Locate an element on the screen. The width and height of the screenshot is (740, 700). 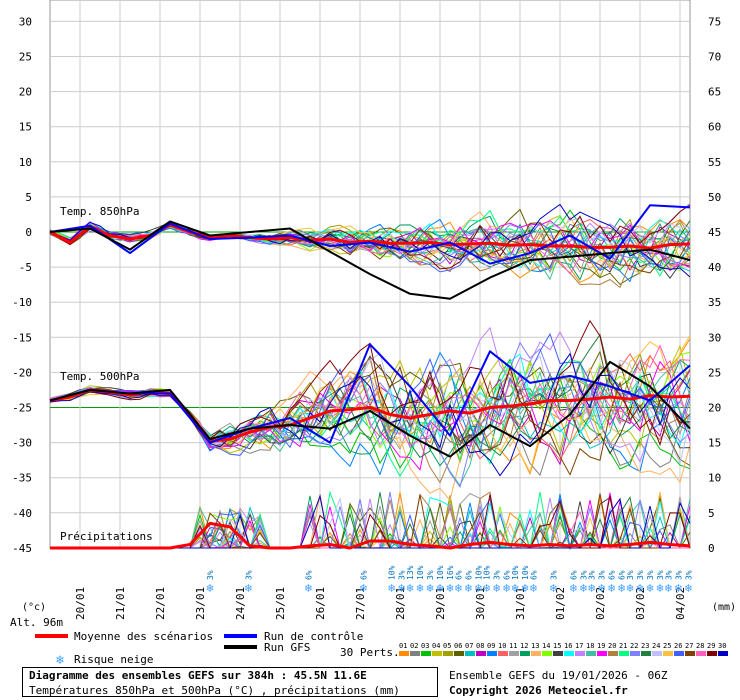
ensemble-run-label: Ensemble GEFS du 19/01/2026 - 06Z is located at coordinates (558, 675).